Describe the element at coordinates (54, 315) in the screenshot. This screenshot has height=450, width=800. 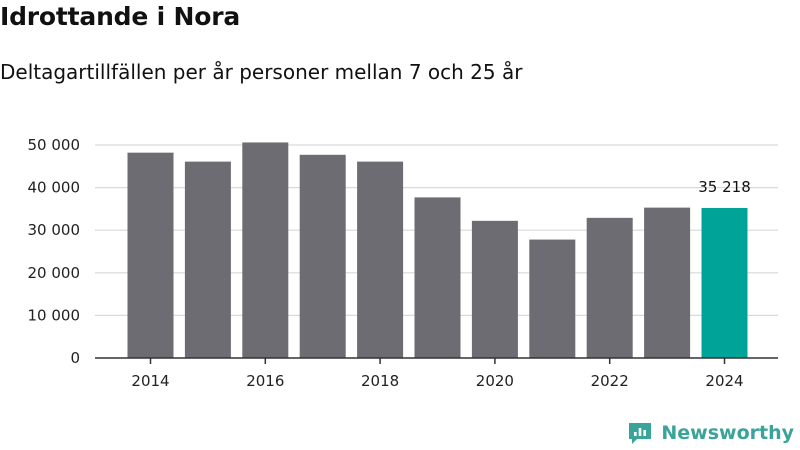
I see `y-tick-label: 10 000` at that location.